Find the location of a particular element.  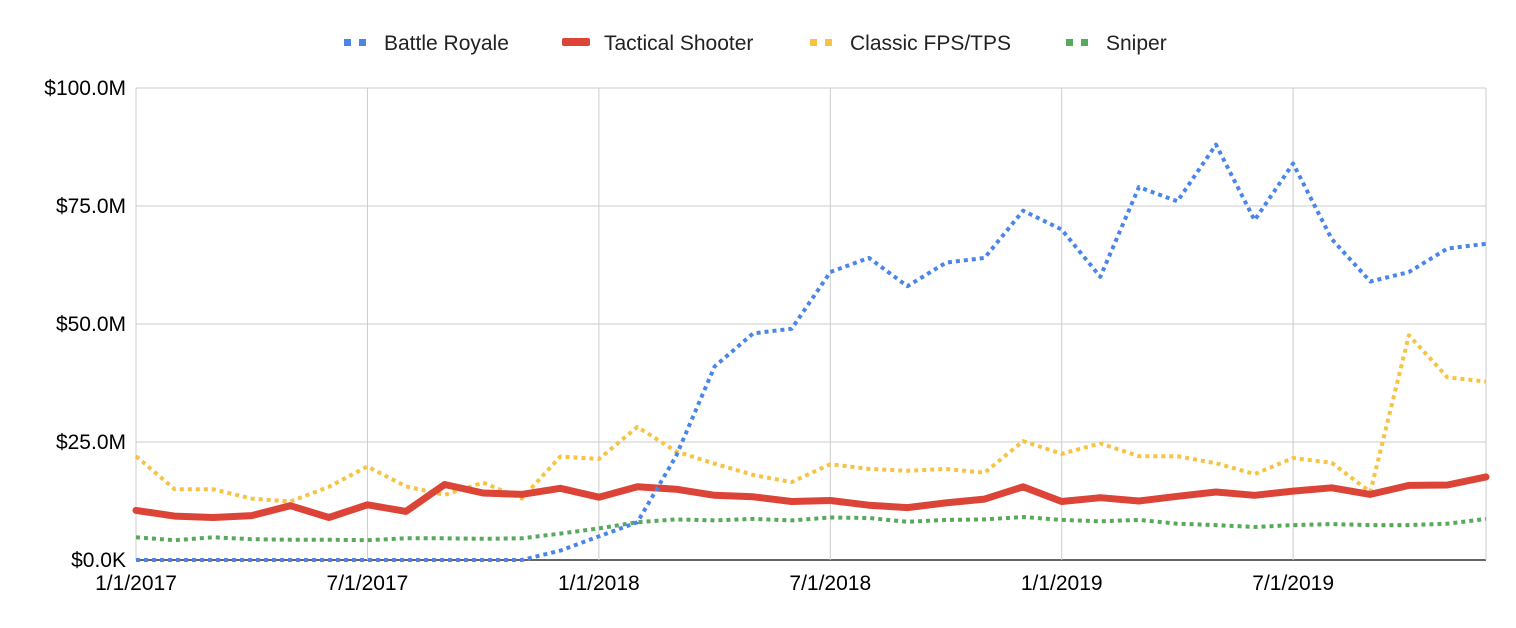

legend-label: Sniper is located at coordinates (1136, 43).